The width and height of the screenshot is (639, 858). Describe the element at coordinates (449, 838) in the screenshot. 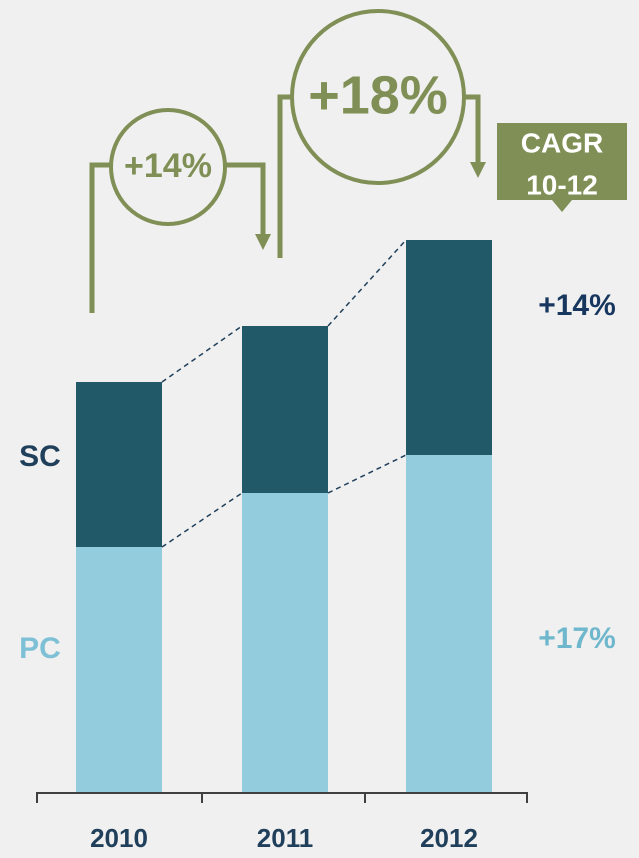

I see `x-tick-label: 2012` at that location.